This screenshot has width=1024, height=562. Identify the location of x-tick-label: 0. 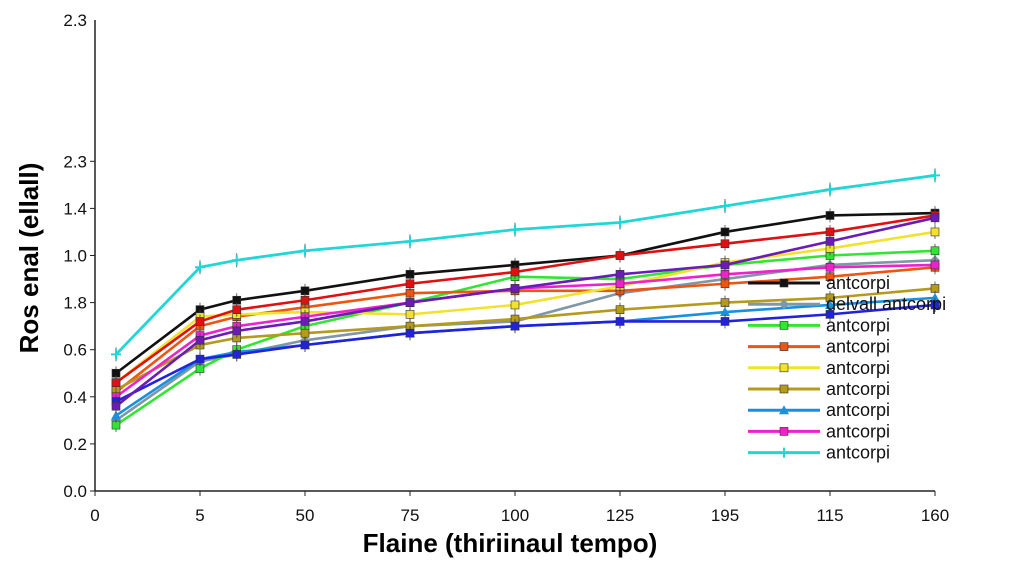
(94, 515).